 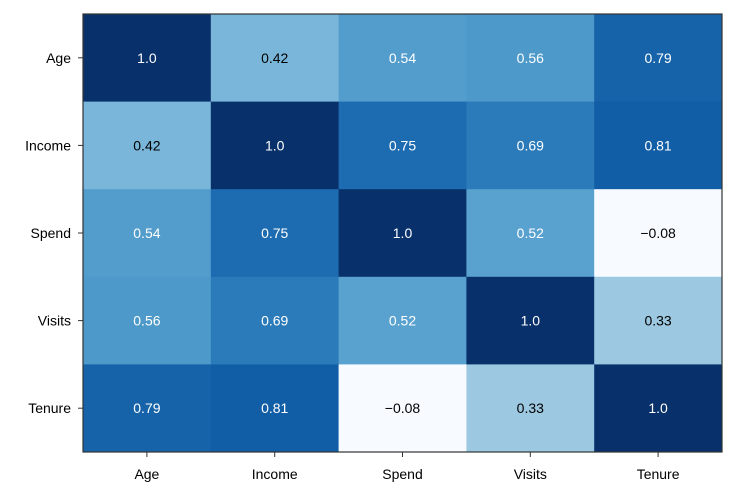 I want to click on x-tick-label: Spend, so click(x=402, y=474).